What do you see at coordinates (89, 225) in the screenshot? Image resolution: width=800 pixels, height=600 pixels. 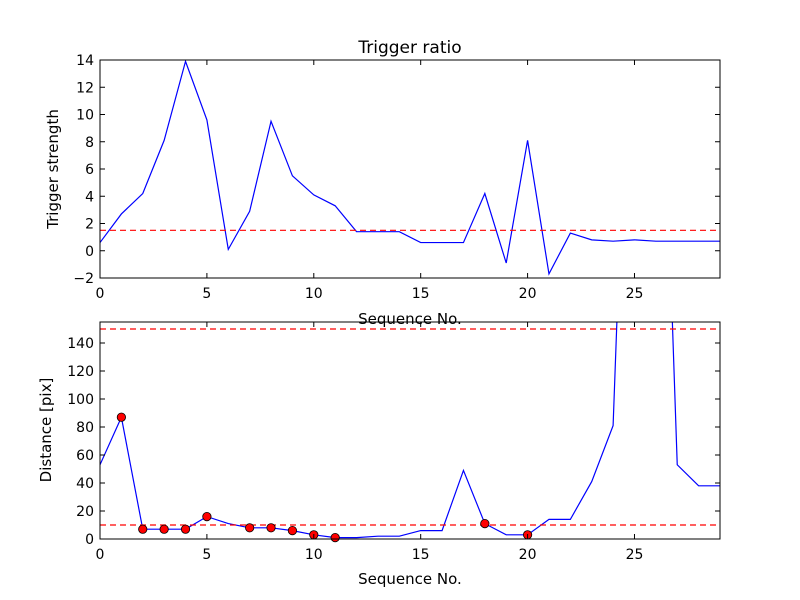 I see `y-tick-label: 2` at bounding box center [89, 225].